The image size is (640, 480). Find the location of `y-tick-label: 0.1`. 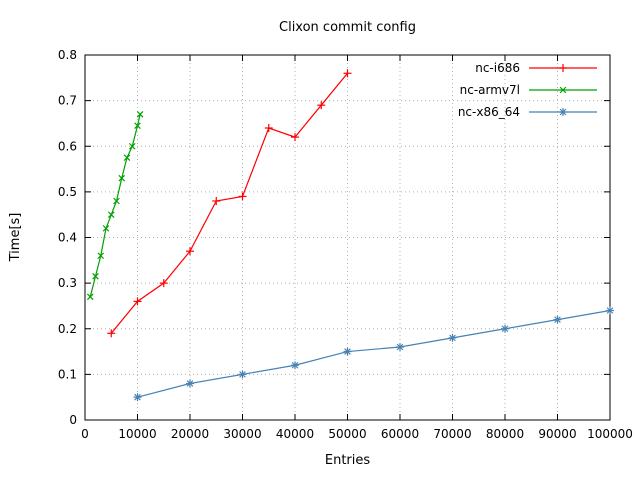

y-tick-label: 0.1 is located at coordinates (67, 374).